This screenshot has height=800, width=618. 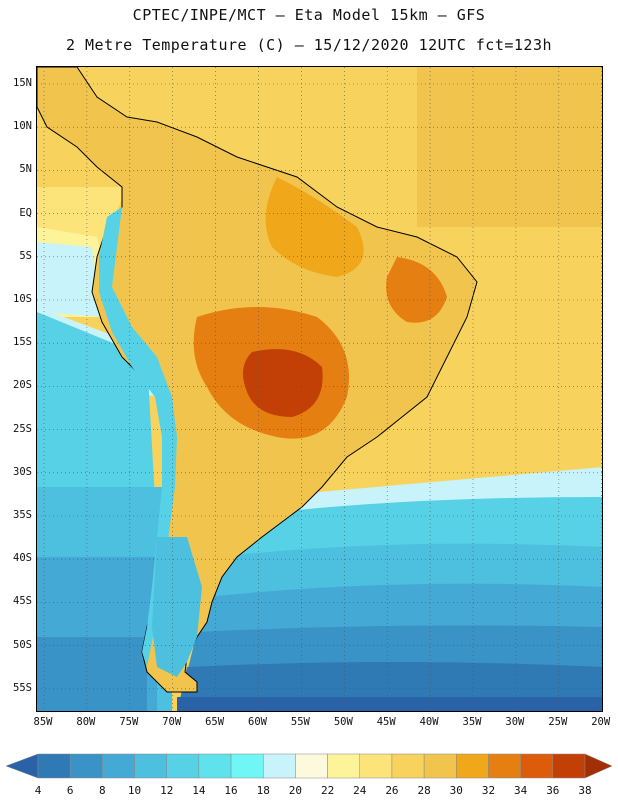 I want to click on southern-ocean-band, so click(x=389, y=704).